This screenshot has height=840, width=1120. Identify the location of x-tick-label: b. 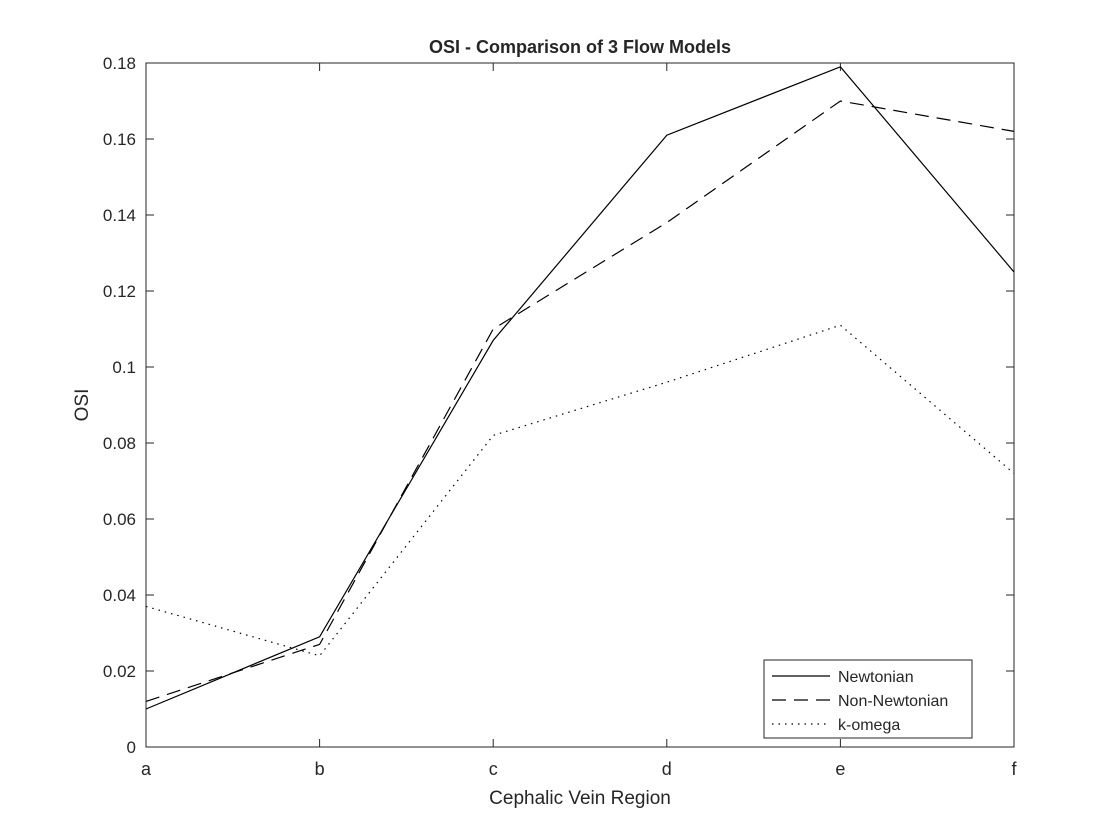
(320, 769).